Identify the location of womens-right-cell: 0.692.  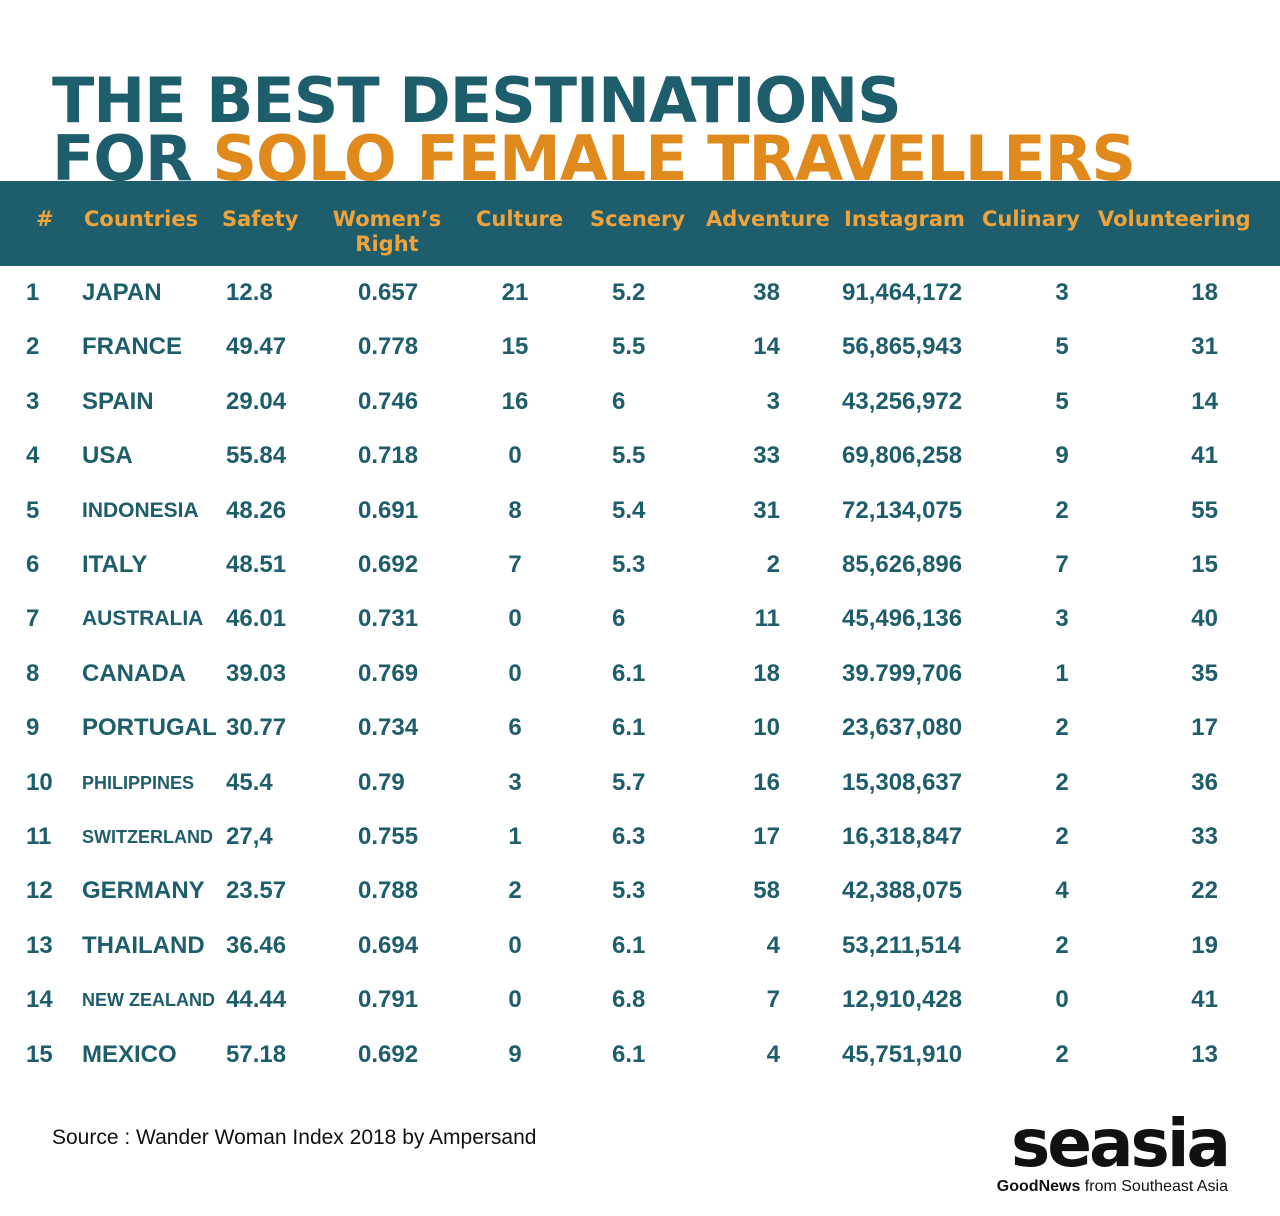
(388, 1054).